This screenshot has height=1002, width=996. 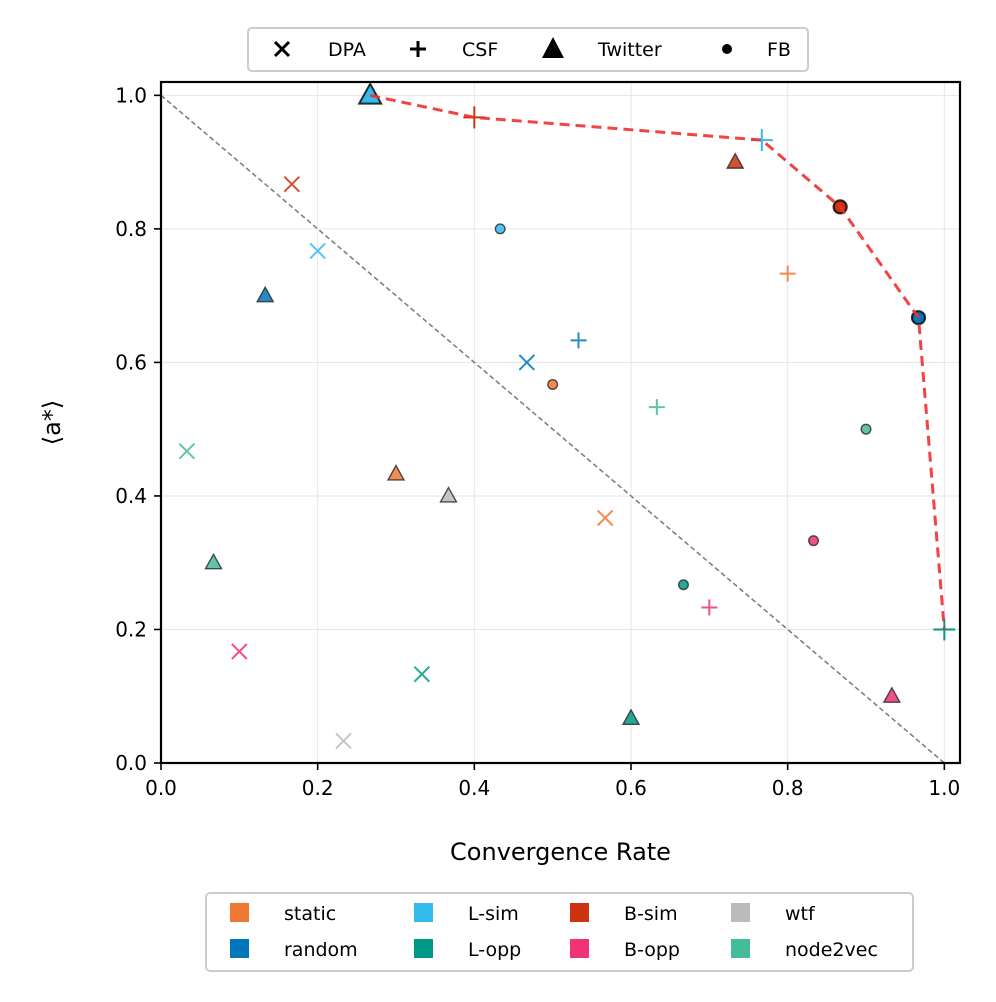 I want to click on point-twitter-b-opp, so click(x=892, y=694).